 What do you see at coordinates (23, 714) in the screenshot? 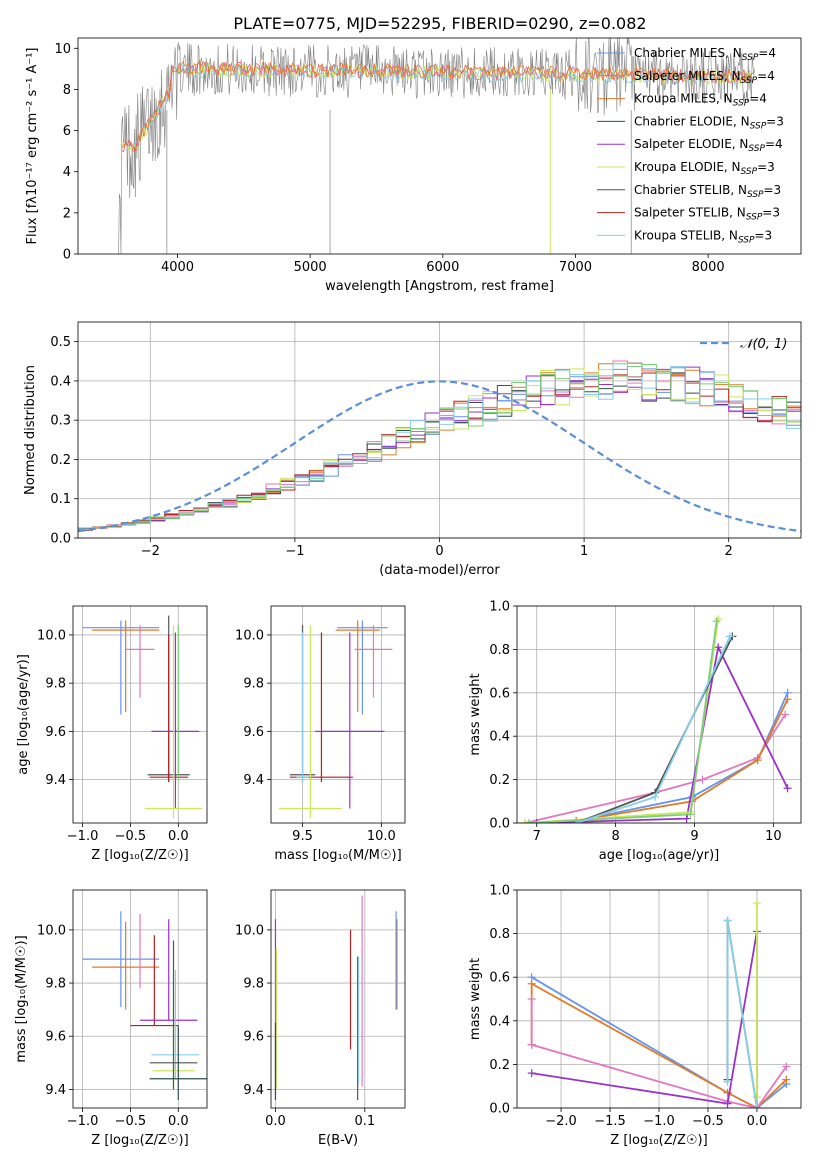
I see `age_vs_Z-ylabel: age [log₁₀(age/yr)]` at bounding box center [23, 714].